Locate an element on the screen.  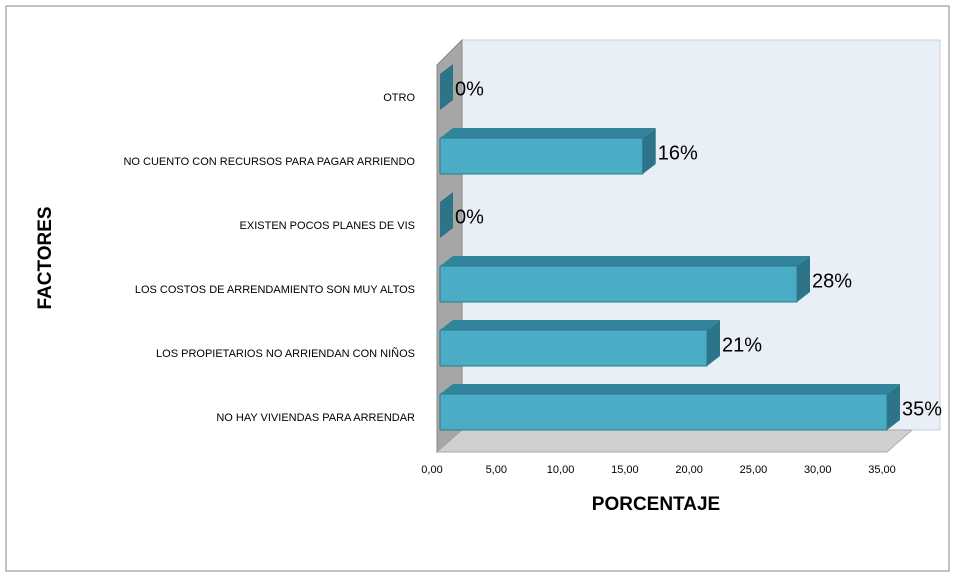
value-label: 21% is located at coordinates (742, 345).